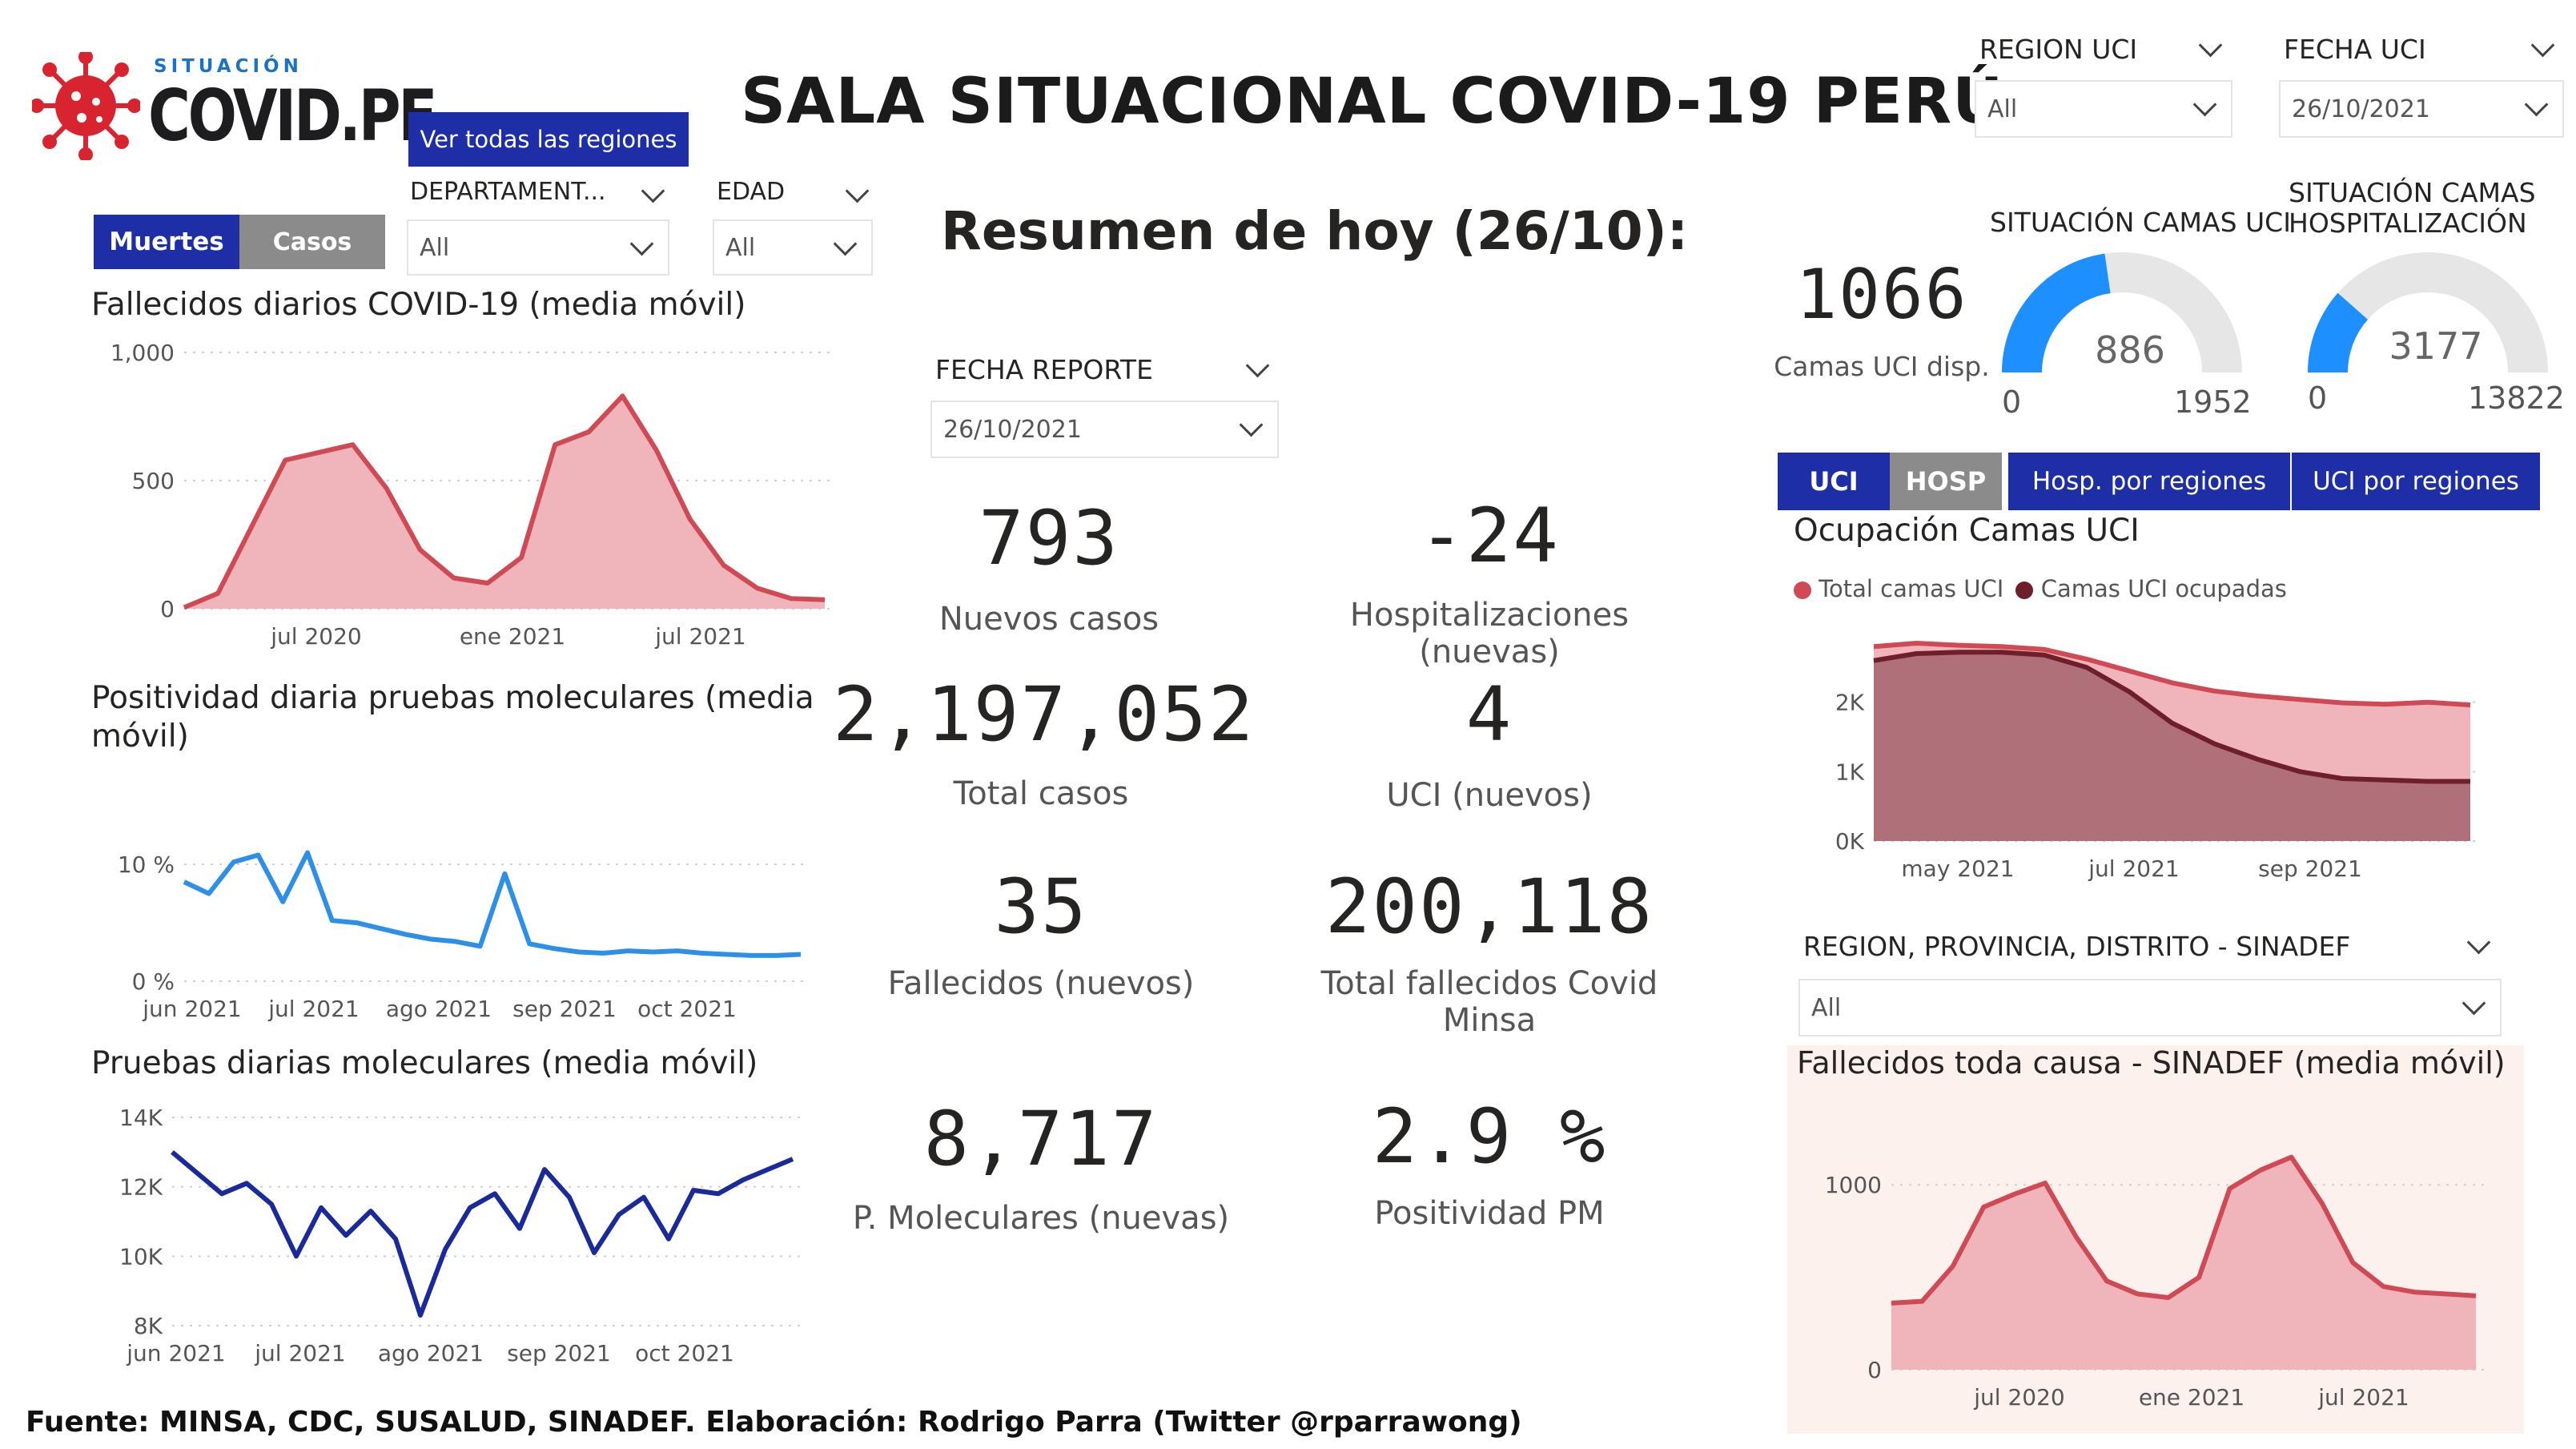 Image resolution: width=2576 pixels, height=1449 pixels. What do you see at coordinates (1946, 481) in the screenshot?
I see `tab-hosp: HOSP` at bounding box center [1946, 481].